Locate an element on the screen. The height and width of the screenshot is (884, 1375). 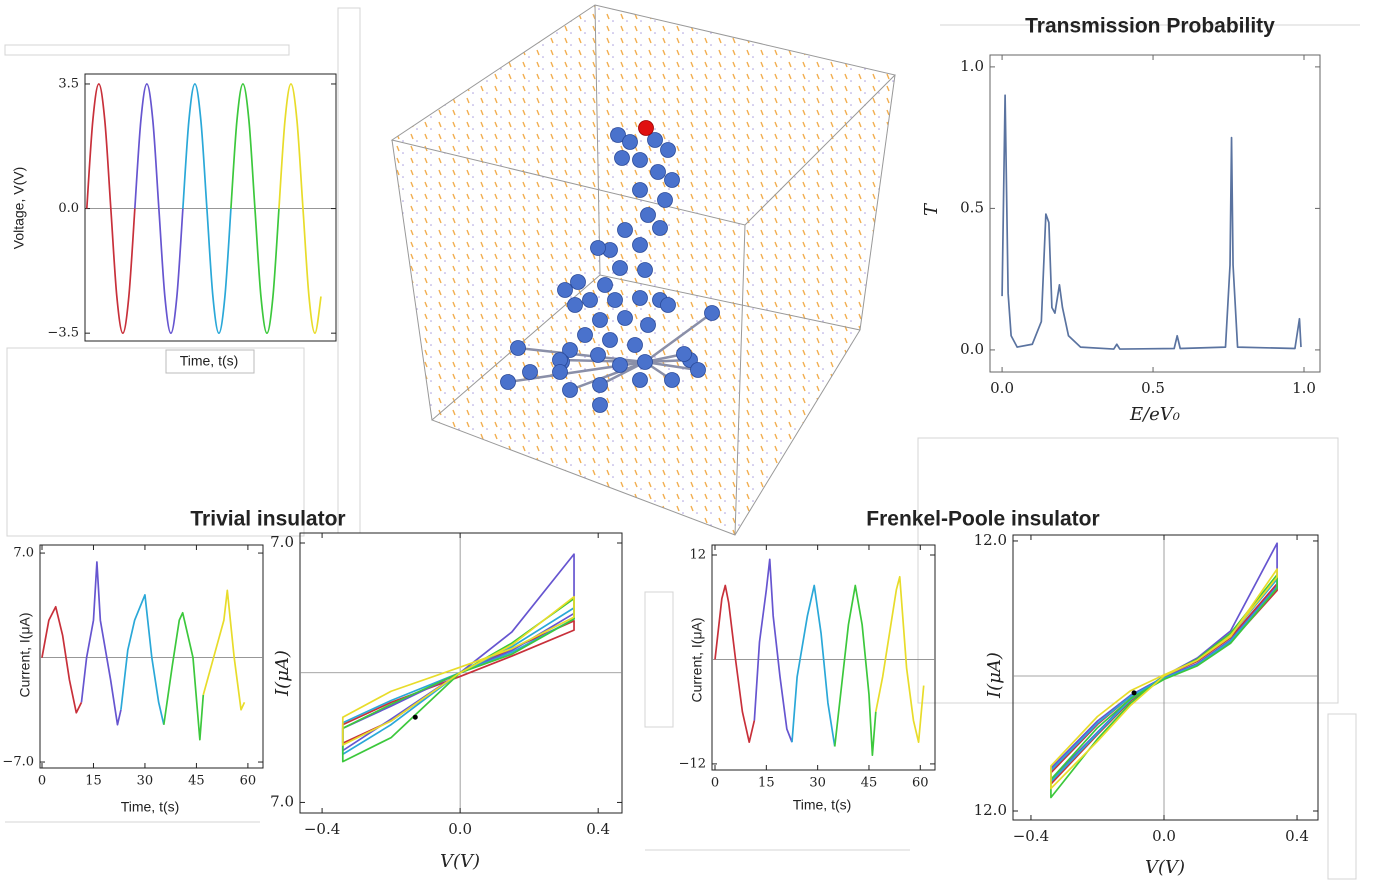
y-tick-label: −3.5 is located at coordinates (63, 333).